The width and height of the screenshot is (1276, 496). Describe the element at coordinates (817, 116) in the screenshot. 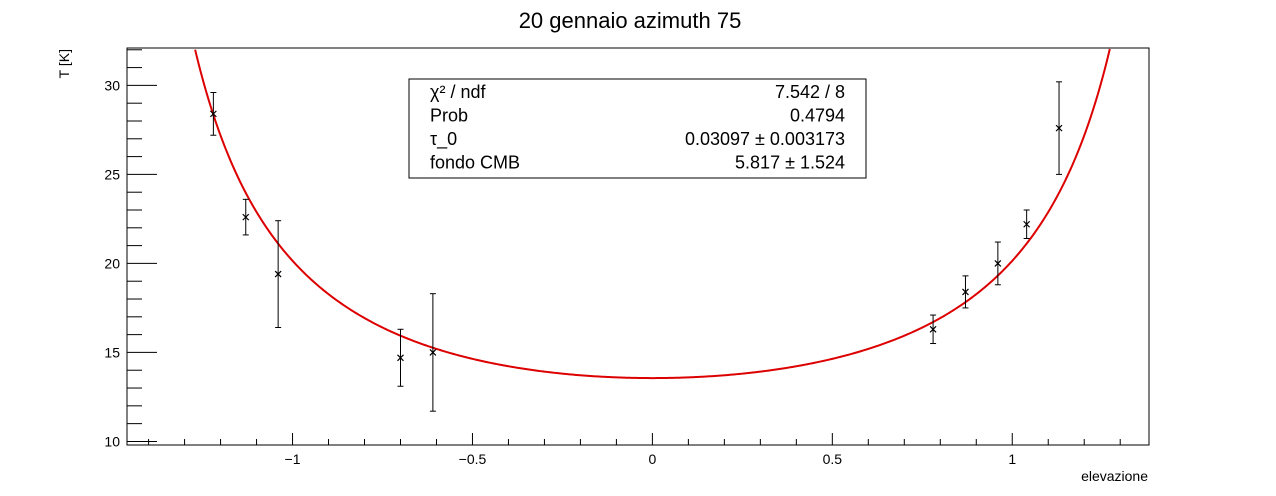

I see `stats-value: 0.4794` at that location.